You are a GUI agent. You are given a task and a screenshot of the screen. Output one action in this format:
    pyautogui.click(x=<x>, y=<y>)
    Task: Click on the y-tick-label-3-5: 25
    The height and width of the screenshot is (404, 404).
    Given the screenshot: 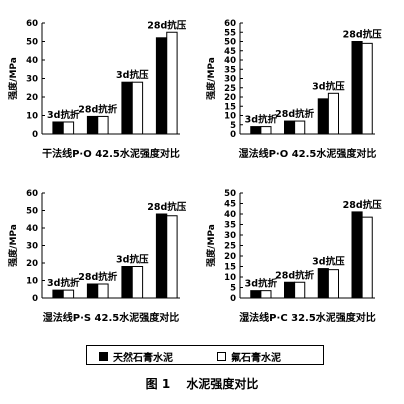 What is the action you would take?
    pyautogui.click(x=230, y=247)
    